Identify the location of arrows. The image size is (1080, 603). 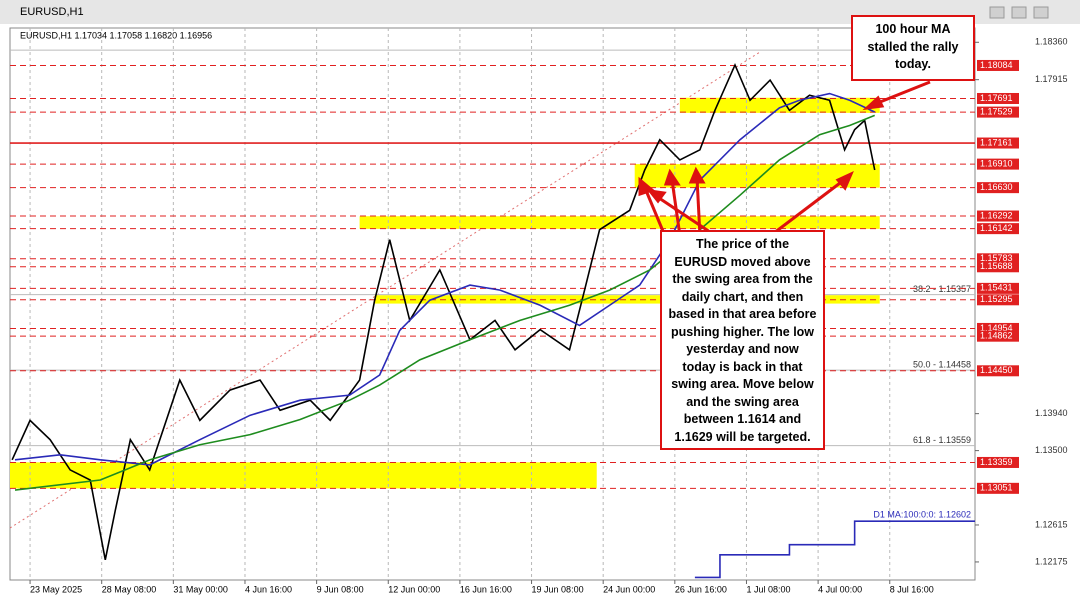
(784, 159).